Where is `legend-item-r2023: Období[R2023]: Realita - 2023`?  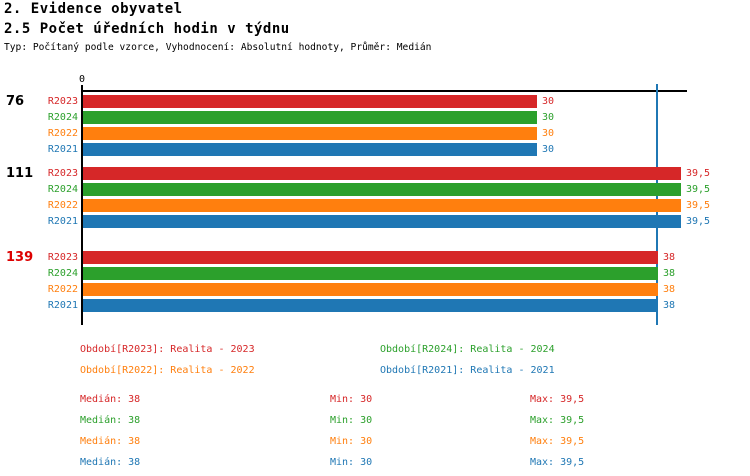 legend-item-r2023: Období[R2023]: Realita - 2023 is located at coordinates (167, 349).